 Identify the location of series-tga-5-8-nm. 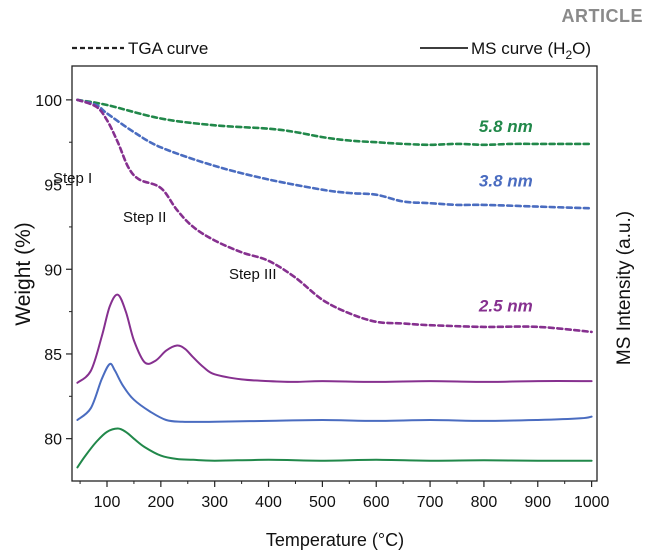
(334, 122).